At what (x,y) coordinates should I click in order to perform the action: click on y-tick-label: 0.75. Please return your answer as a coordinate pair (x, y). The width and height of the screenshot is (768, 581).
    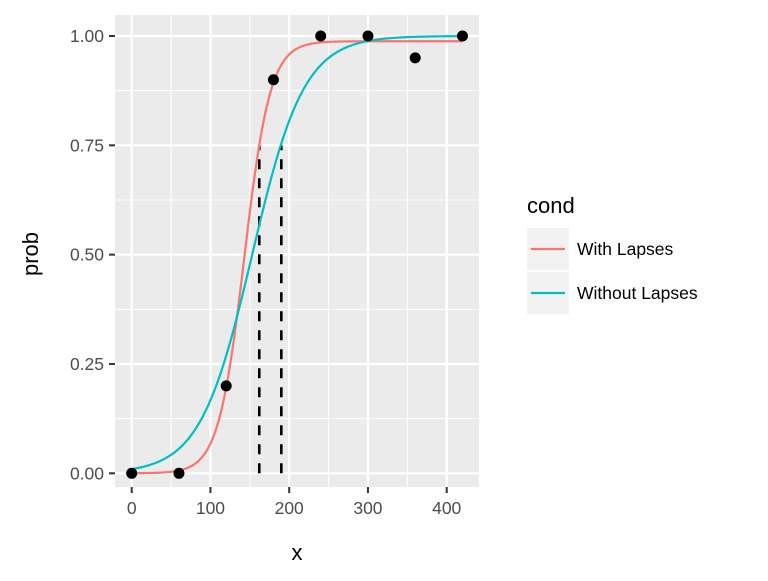
    Looking at the image, I should click on (87, 145).